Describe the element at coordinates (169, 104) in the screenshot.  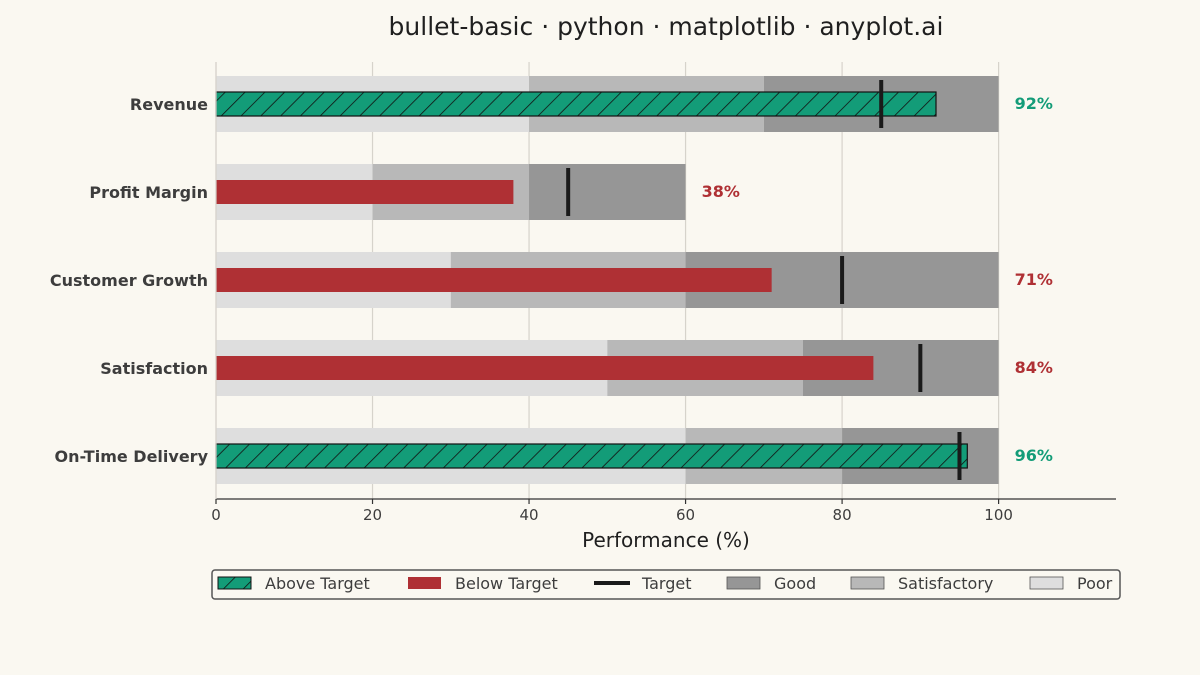
I see `category-label: Revenue` at that location.